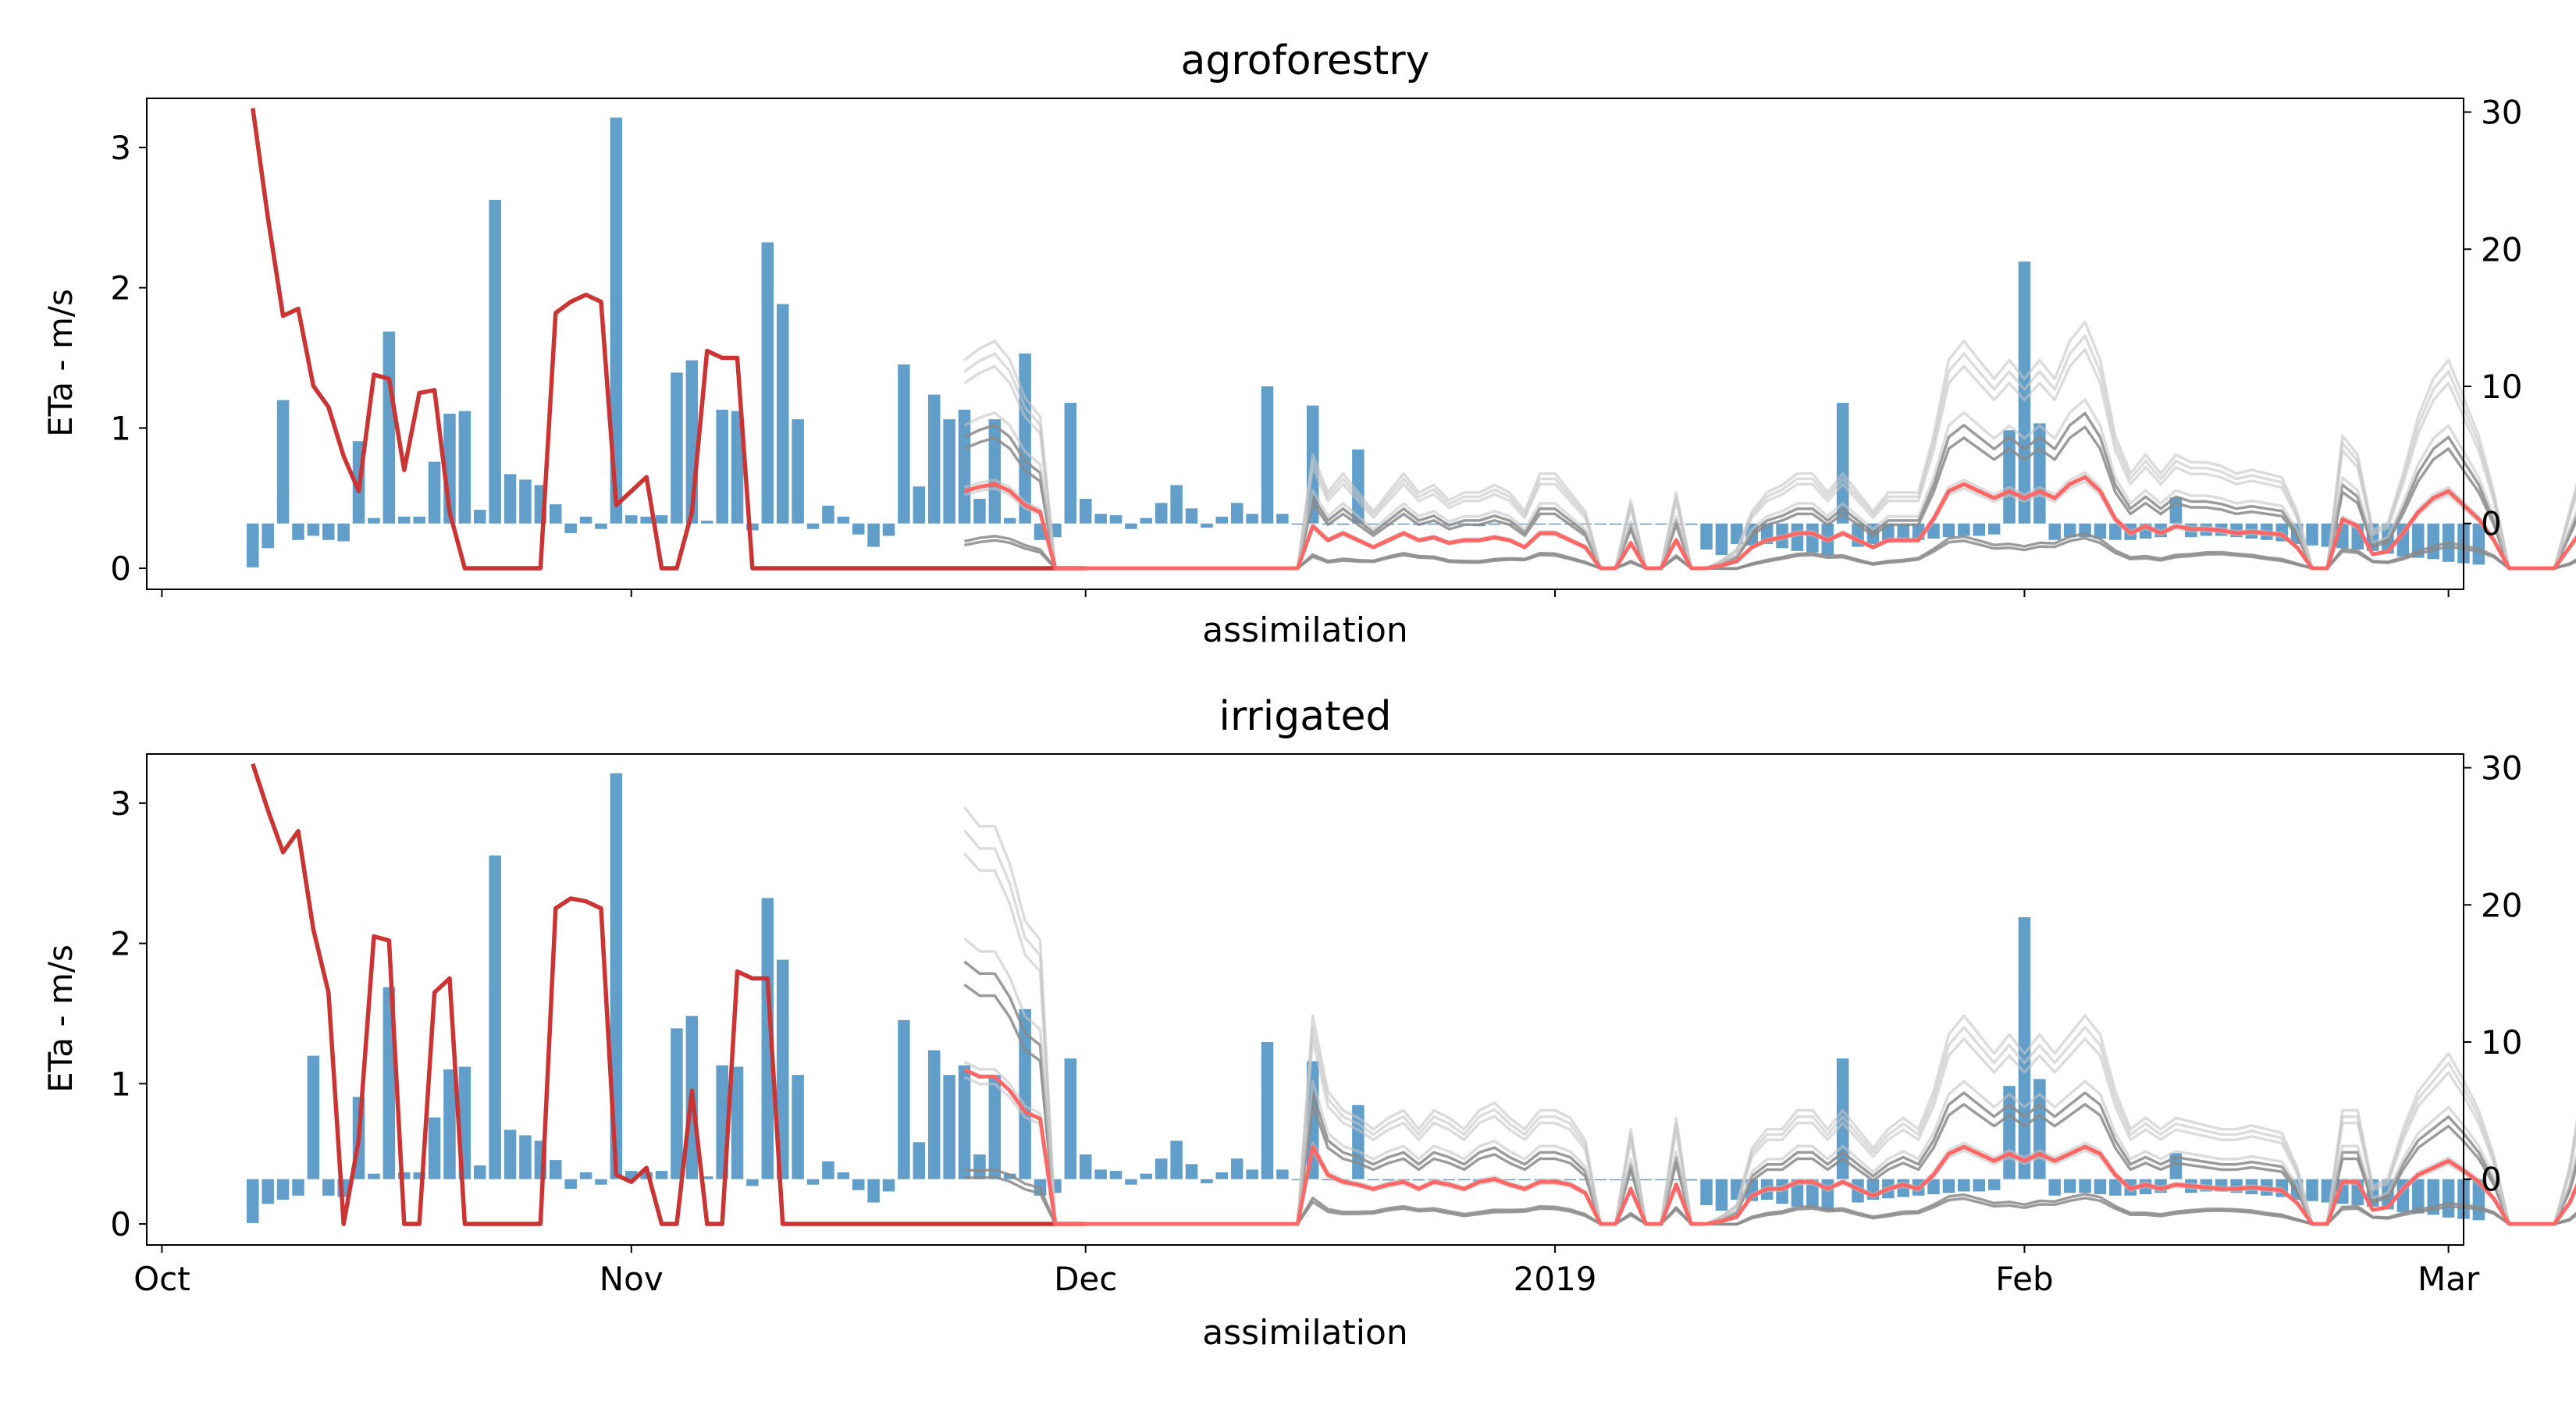 Image resolution: width=2576 pixels, height=1405 pixels. What do you see at coordinates (1305, 630) in the screenshot?
I see `x-axis-label: assimilation` at bounding box center [1305, 630].